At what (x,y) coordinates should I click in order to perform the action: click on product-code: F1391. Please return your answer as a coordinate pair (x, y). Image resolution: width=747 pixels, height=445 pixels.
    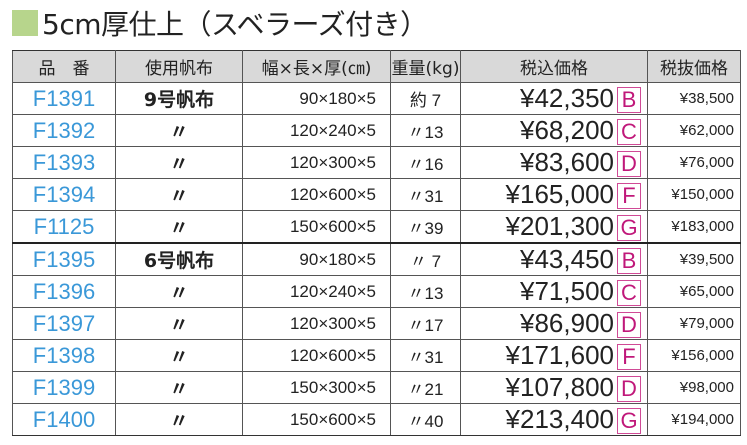
    Looking at the image, I should click on (64, 98).